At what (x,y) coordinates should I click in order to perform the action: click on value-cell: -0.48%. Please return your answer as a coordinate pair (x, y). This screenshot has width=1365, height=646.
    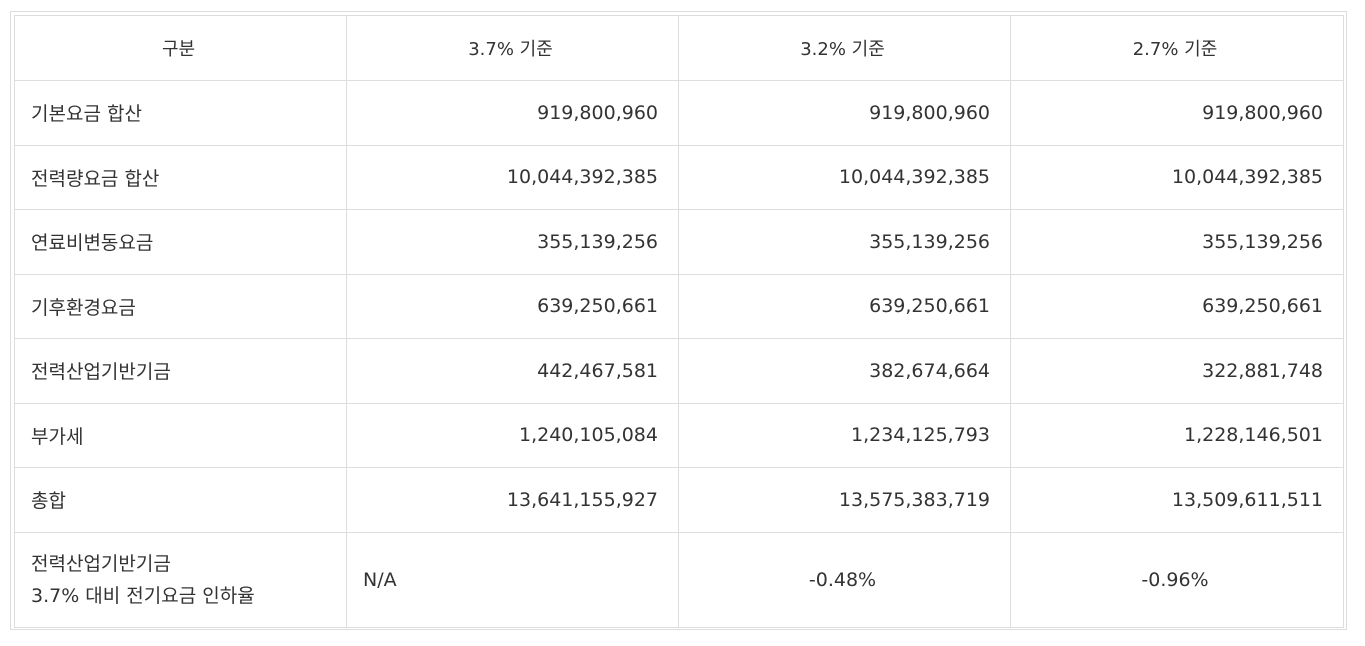
    Looking at the image, I should click on (844, 579).